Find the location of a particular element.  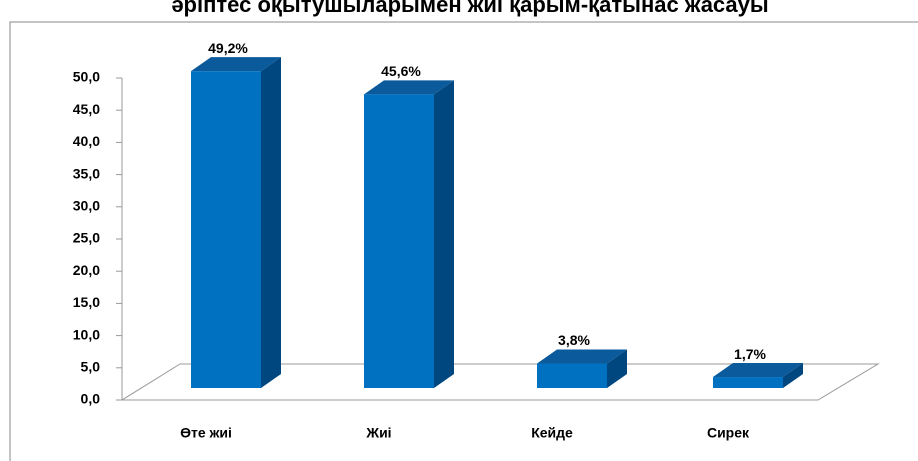

y-tick-label: 30,0 is located at coordinates (86, 206).